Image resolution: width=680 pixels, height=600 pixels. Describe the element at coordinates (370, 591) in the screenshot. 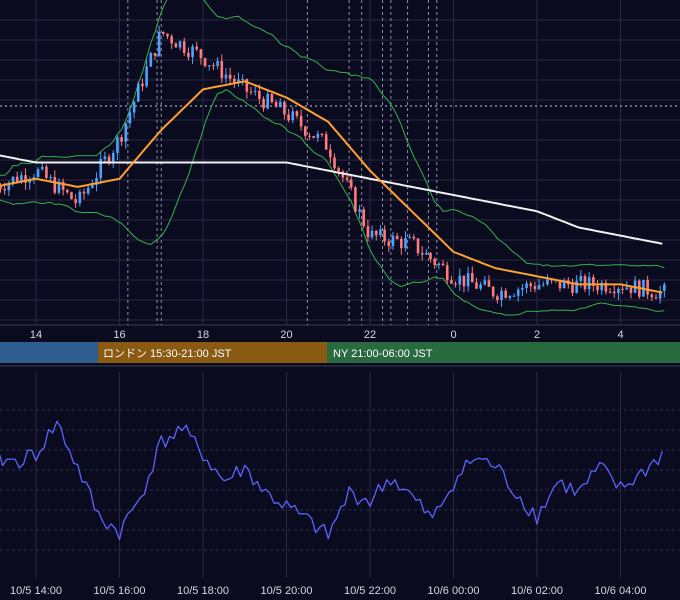

I see `oscillator-x-tick-label: 10/5 22:00` at that location.